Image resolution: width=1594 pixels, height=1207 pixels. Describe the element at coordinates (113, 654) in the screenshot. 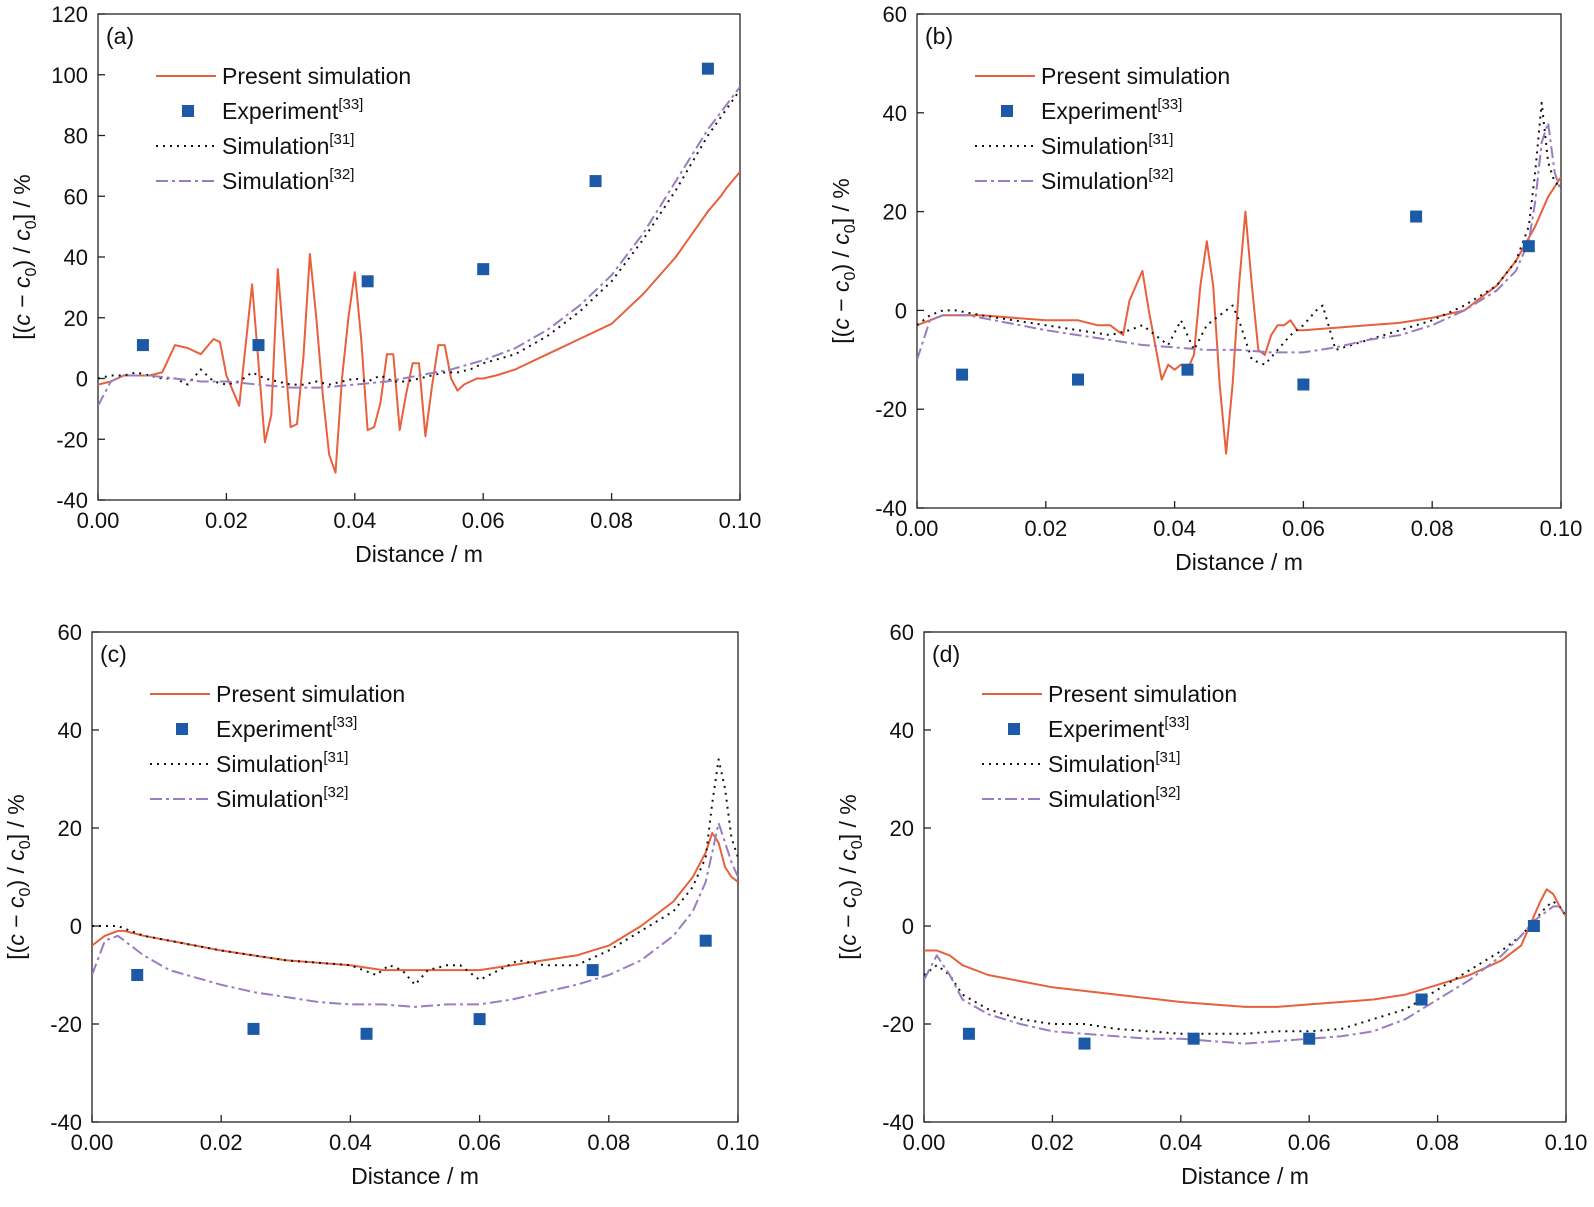

I see `panel-label: (c)` at that location.